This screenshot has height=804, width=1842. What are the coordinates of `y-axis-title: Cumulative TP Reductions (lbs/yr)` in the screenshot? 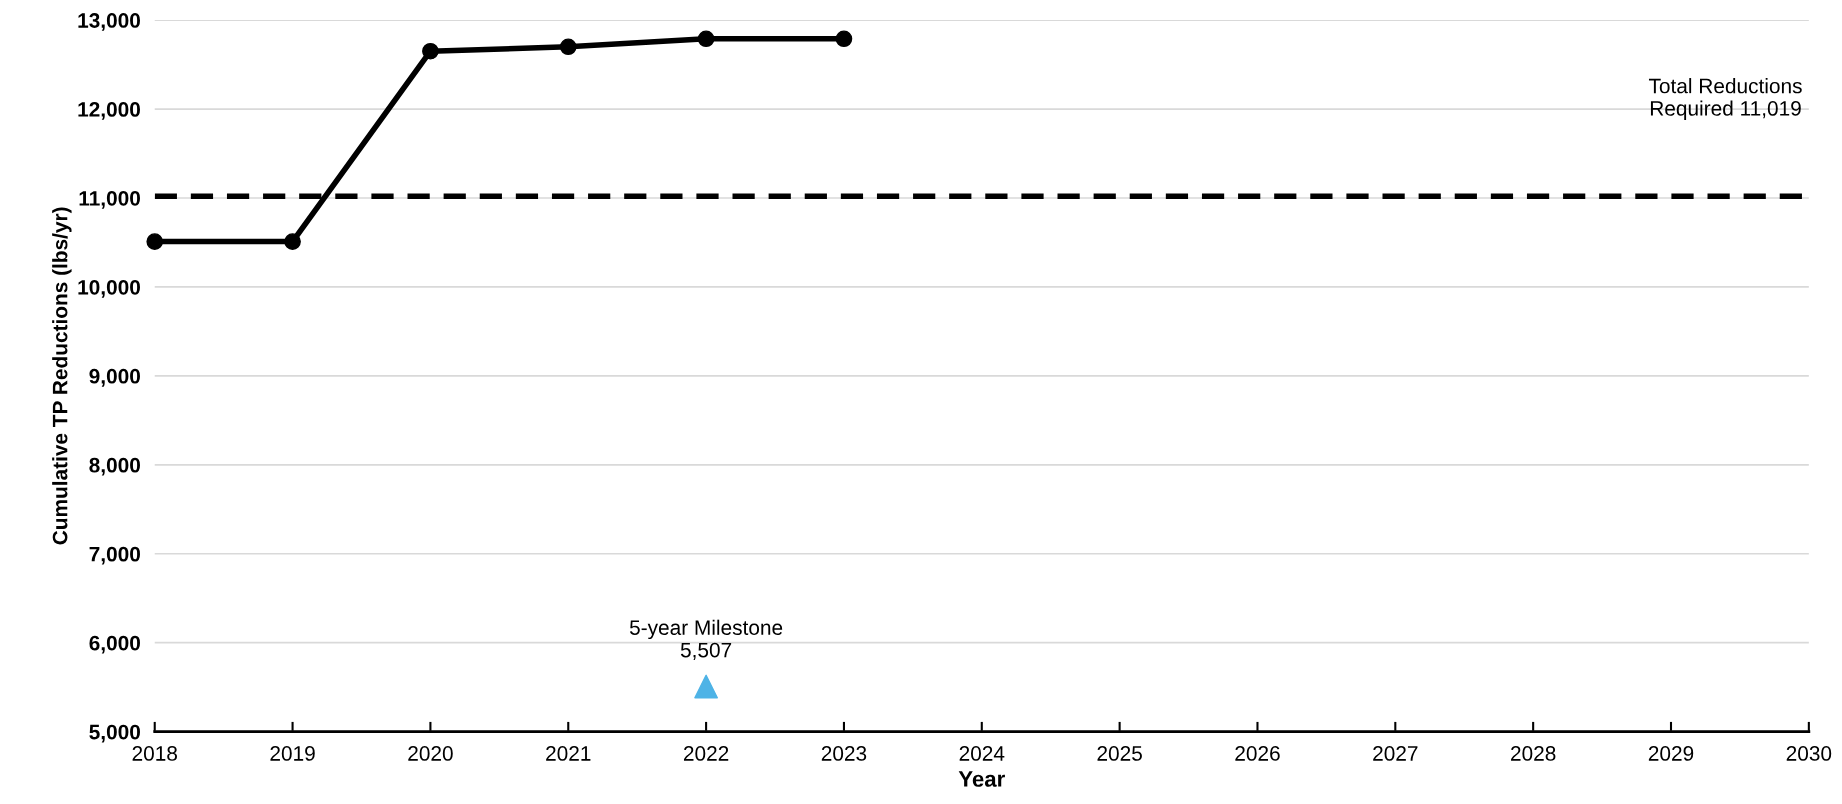 It's located at (62, 376).